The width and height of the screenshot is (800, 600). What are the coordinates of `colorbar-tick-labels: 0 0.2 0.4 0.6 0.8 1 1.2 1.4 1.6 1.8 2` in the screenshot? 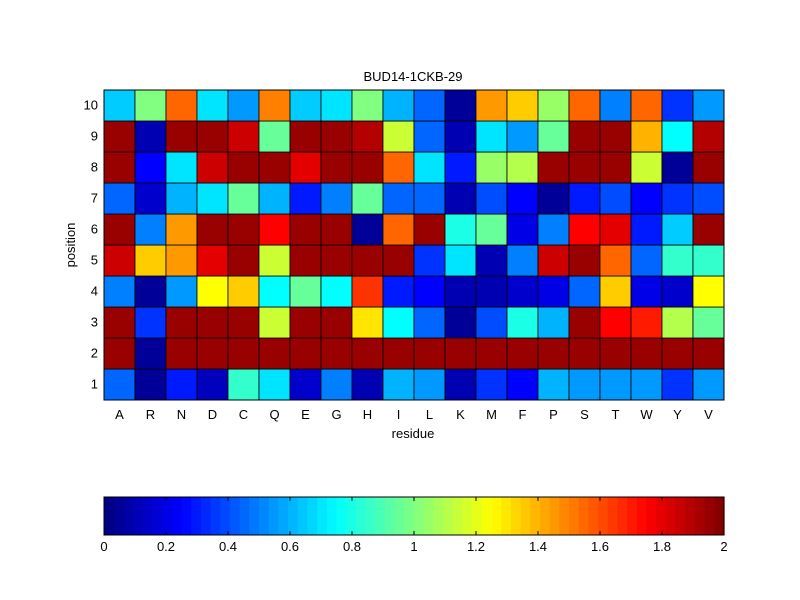 It's located at (414, 525).